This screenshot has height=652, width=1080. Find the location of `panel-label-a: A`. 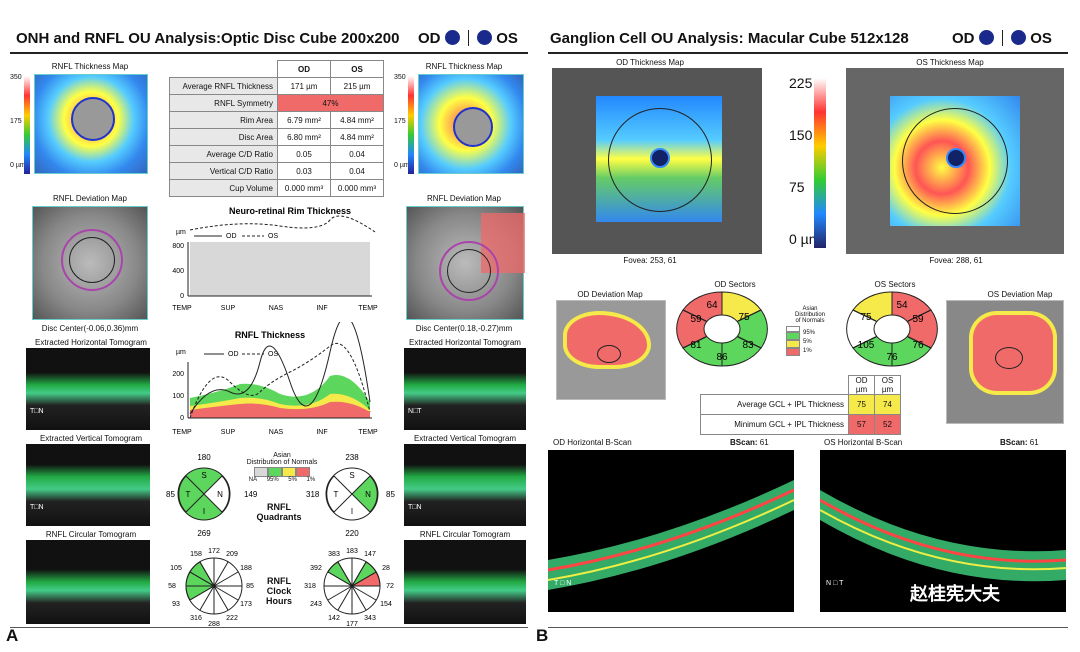

panel-label-a: A is located at coordinates (12, 635).